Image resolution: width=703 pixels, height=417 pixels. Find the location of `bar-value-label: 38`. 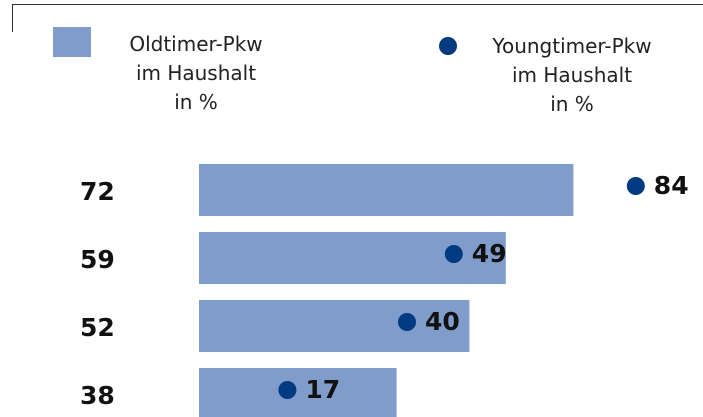

bar-value-label: 38 is located at coordinates (97, 395).